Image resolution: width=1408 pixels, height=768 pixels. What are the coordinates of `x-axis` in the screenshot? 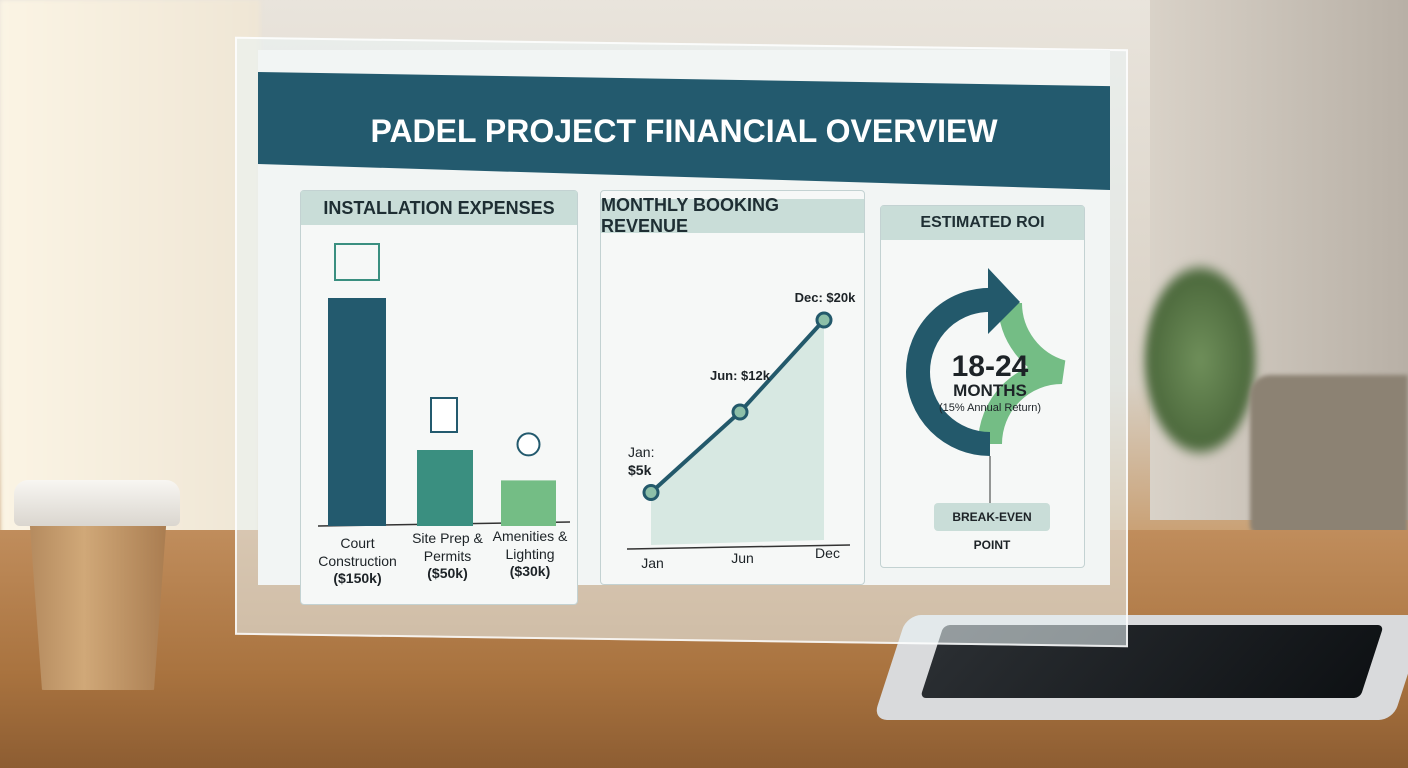 It's located at (738, 547).